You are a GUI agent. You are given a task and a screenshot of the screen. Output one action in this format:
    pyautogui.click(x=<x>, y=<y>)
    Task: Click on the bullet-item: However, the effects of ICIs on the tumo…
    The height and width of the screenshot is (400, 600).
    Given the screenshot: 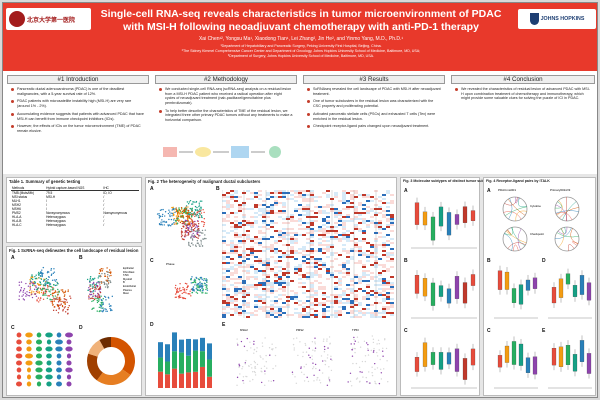 What is the action you would take?
    pyautogui.click(x=78, y=128)
    